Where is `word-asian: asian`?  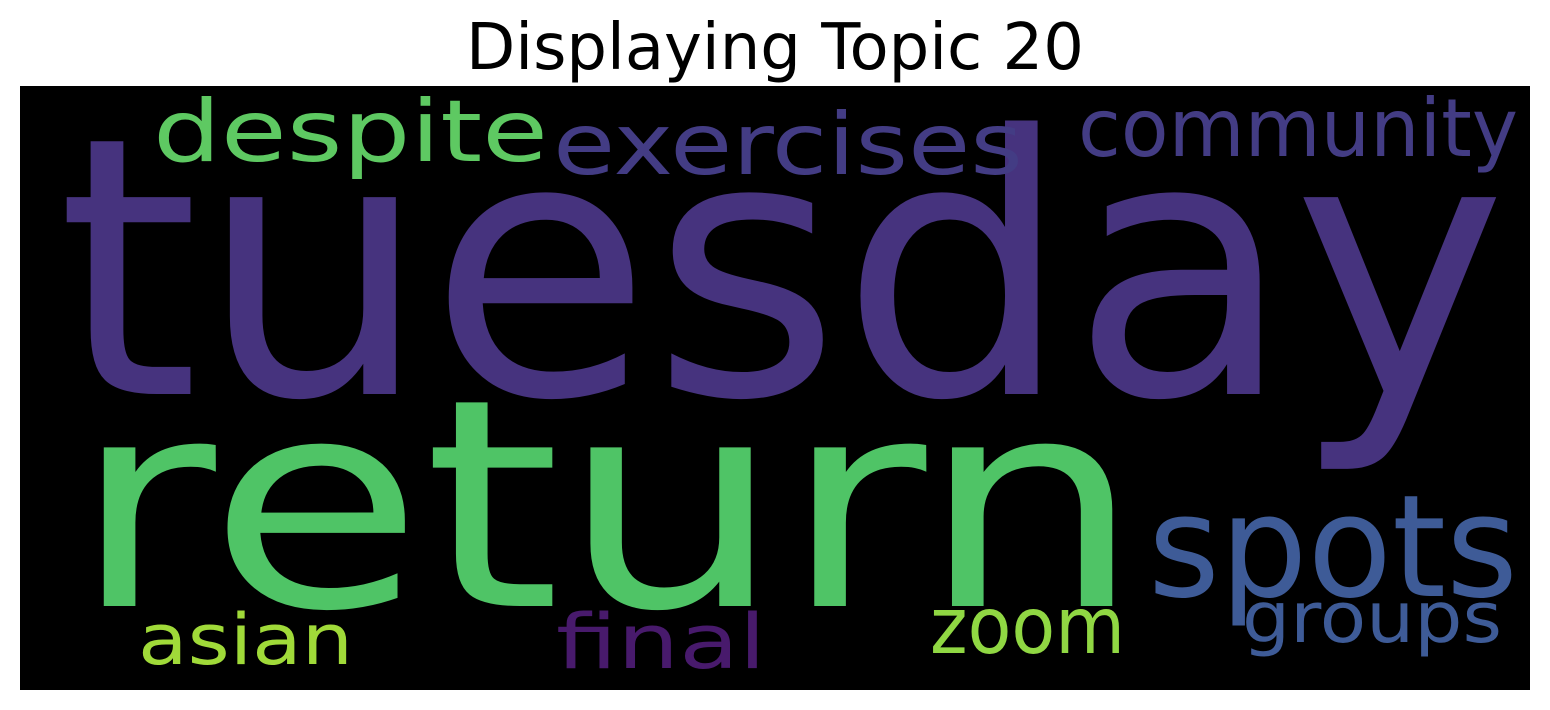
word-asian: asian is located at coordinates (245, 640).